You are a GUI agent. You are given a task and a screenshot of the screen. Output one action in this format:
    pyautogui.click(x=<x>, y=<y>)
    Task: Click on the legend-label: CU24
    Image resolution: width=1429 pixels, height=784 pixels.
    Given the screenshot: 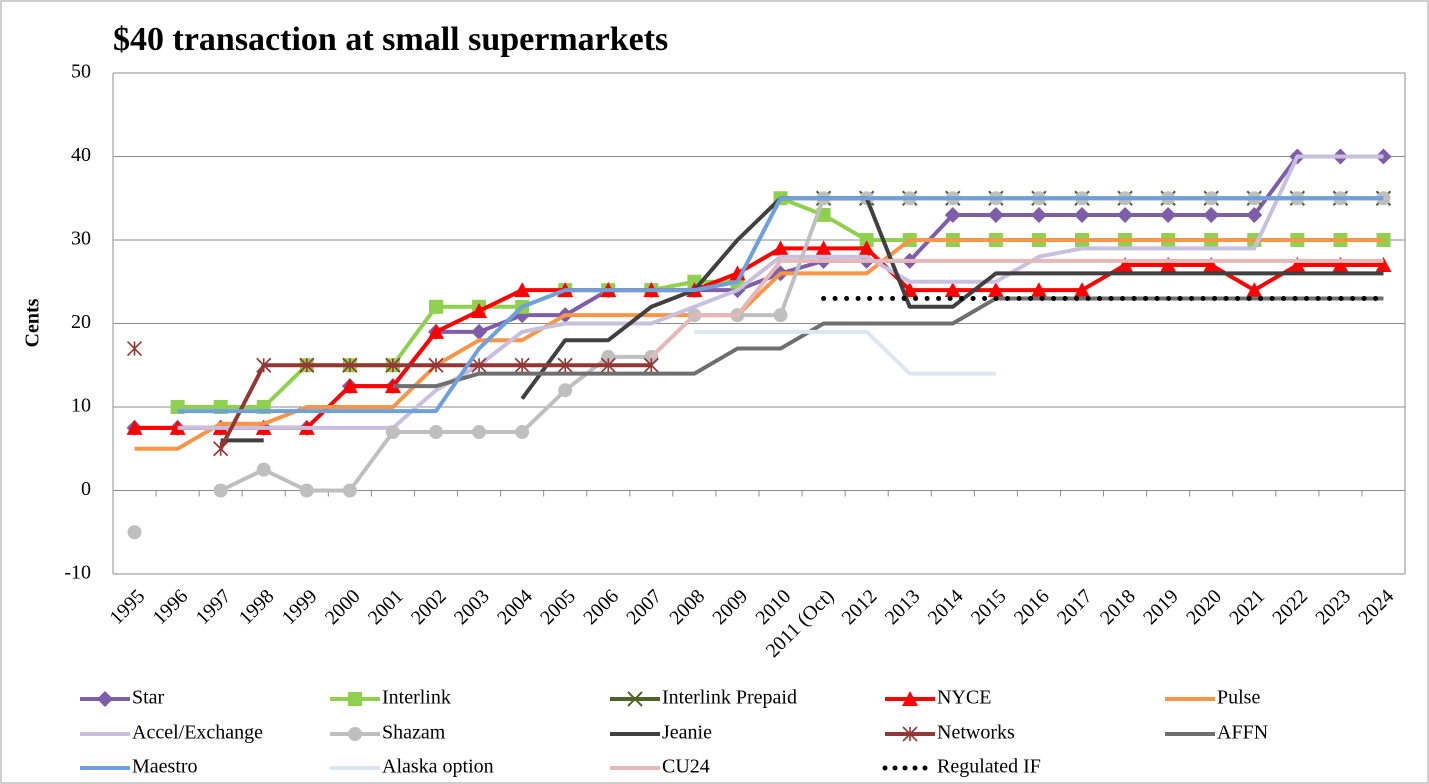 What is the action you would take?
    pyautogui.click(x=686, y=767)
    